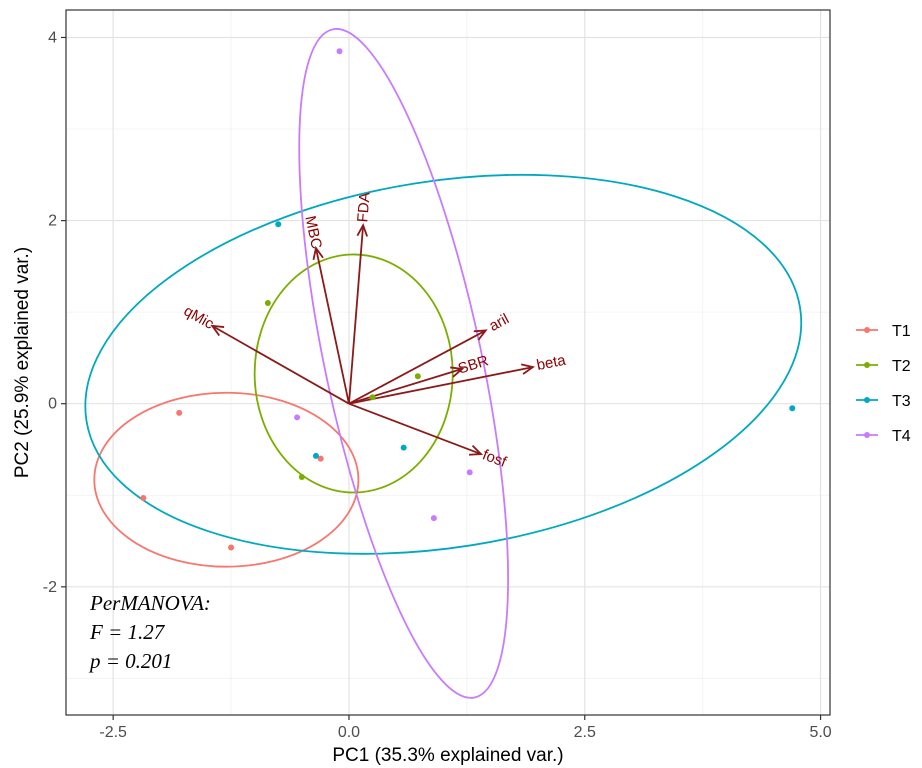 This screenshot has width=922, height=768. What do you see at coordinates (22, 362) in the screenshot?
I see `y-axis-title: PC2 (25.9% explained var.)` at bounding box center [22, 362].